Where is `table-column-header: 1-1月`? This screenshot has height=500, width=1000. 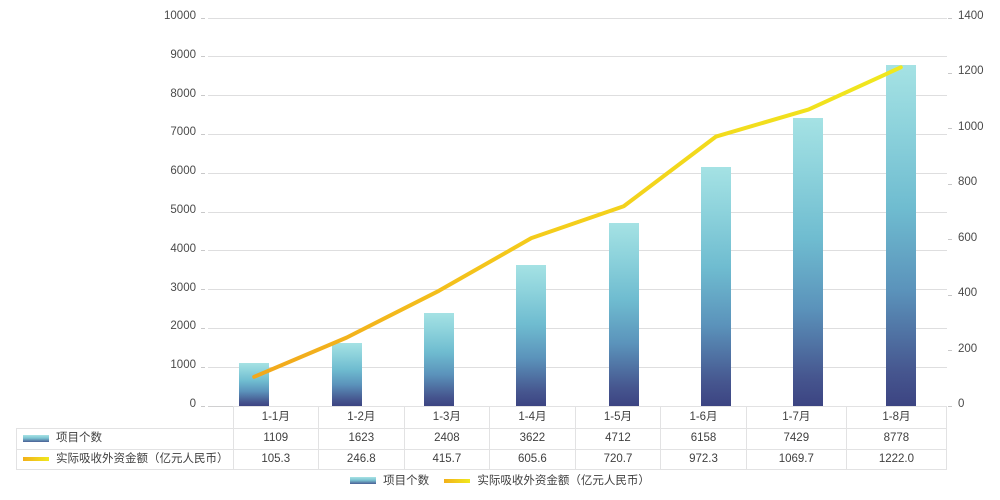
table-column-header: 1-1月 is located at coordinates (276, 417).